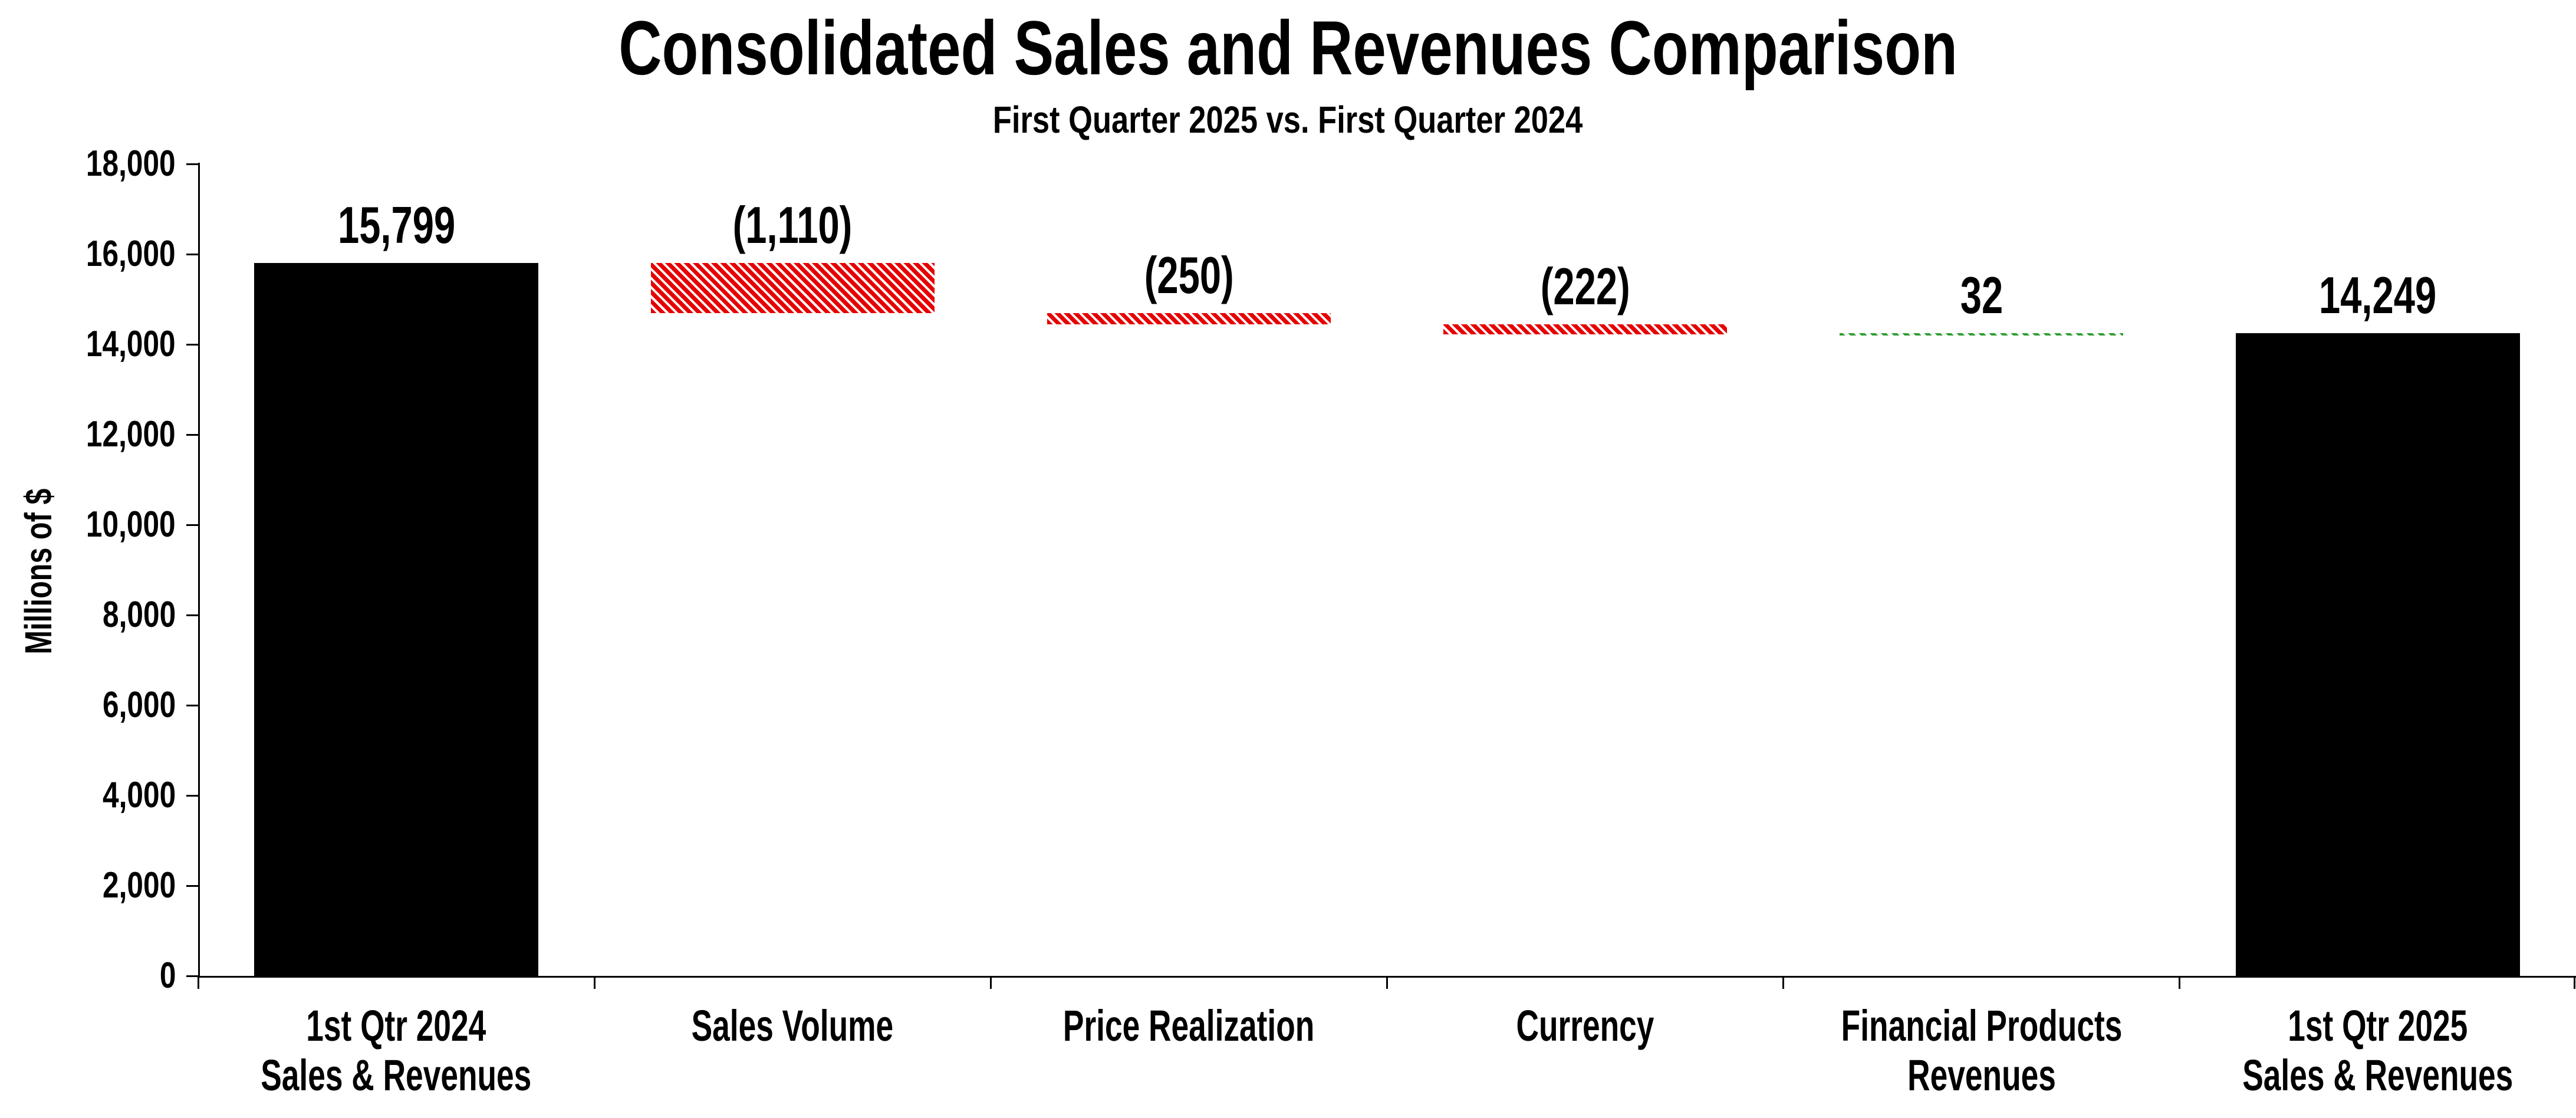 The width and height of the screenshot is (2576, 1118). What do you see at coordinates (131, 163) in the screenshot?
I see `y-axis-tick-label-text: 18,000` at bounding box center [131, 163].